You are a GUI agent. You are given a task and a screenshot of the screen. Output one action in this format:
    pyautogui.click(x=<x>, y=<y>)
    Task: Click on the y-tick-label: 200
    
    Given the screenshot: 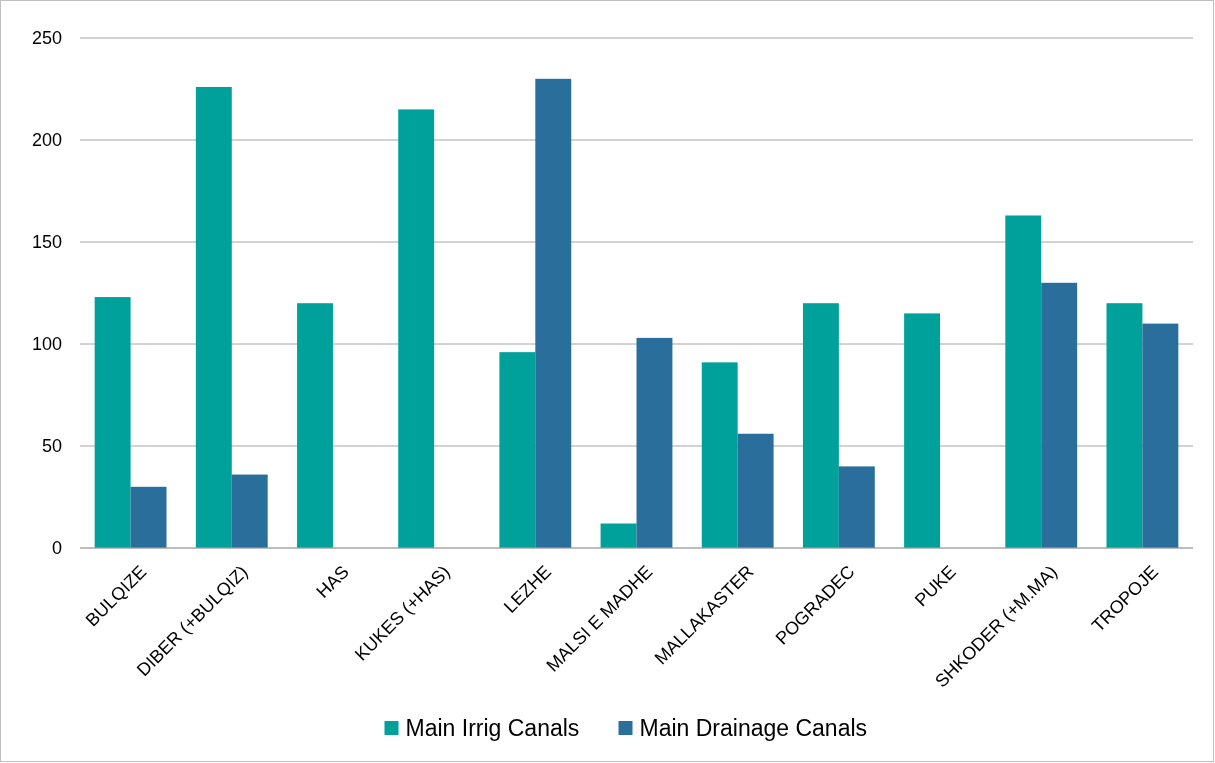 What is the action you would take?
    pyautogui.click(x=46, y=140)
    